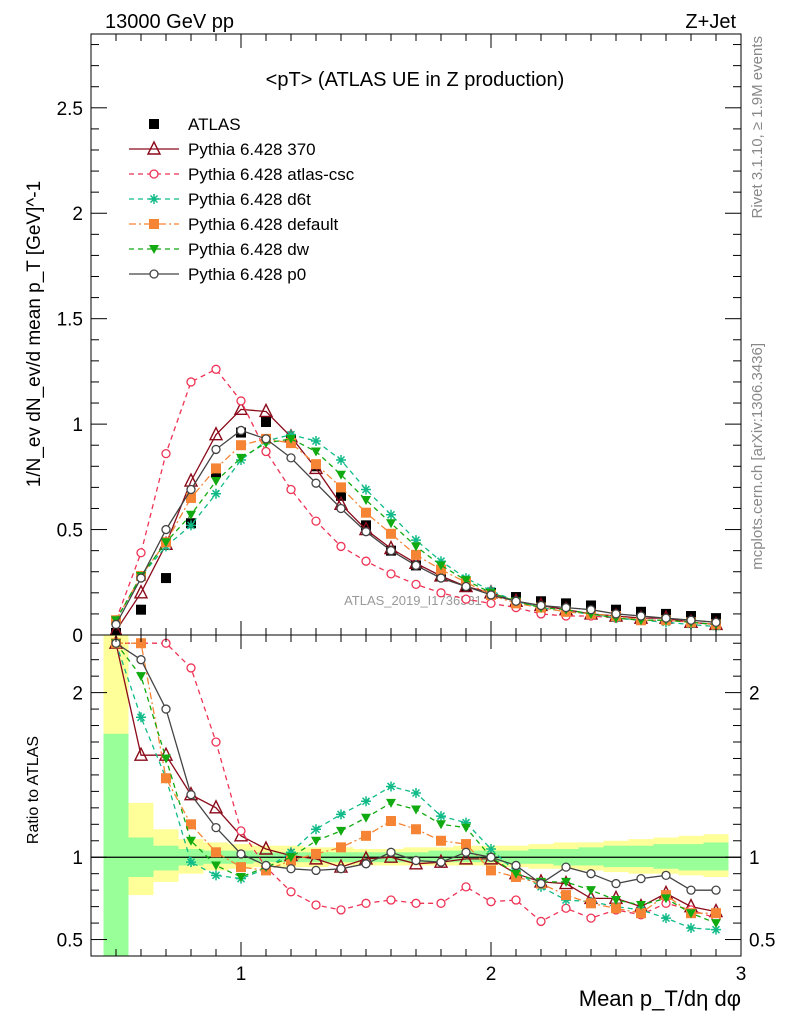 Image resolution: width=786 pixels, height=1024 pixels. I want to click on legend-item-atlas: ATLAS, so click(195, 124).